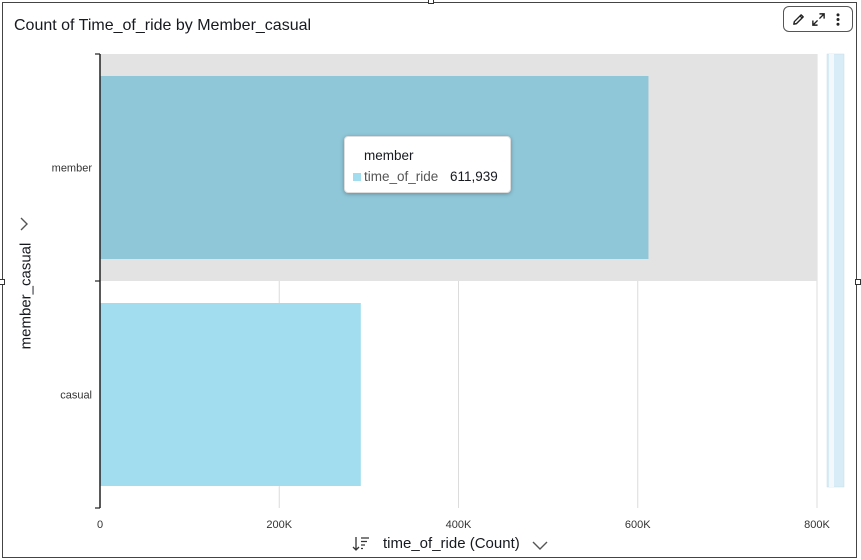 The height and width of the screenshot is (560, 861). What do you see at coordinates (638, 525) in the screenshot?
I see `x-tick-label: 600K` at bounding box center [638, 525].